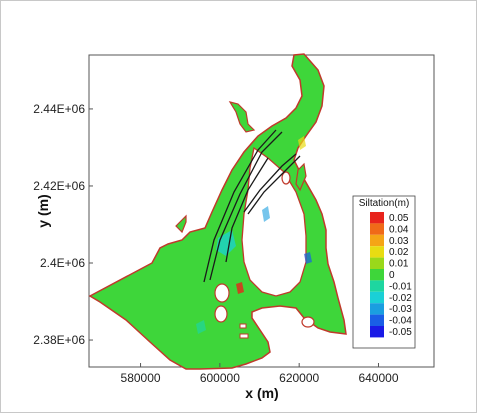 The image size is (477, 413). What do you see at coordinates (400, 298) in the screenshot?
I see `legend-label: -0.02` at bounding box center [400, 298].